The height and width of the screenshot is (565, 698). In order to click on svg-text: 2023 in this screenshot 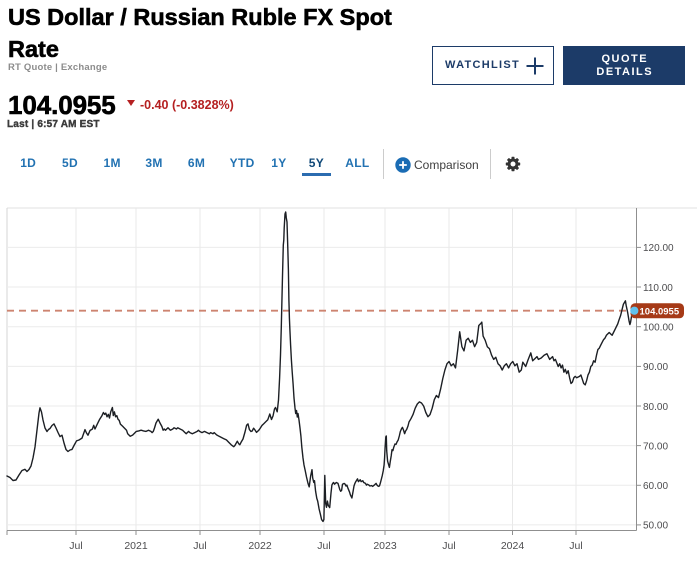, I will do `click(385, 546)`.